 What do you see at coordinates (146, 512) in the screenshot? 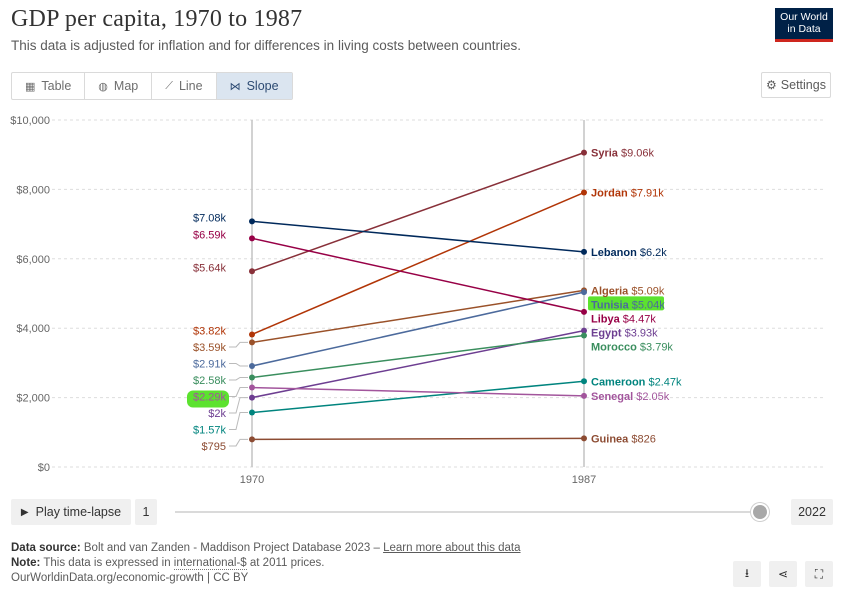
I see `timeline-start-year: 1` at bounding box center [146, 512].